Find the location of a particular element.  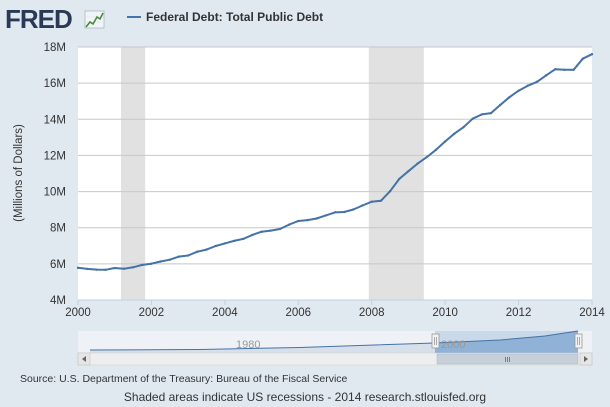

navigator-area-left is located at coordinates (262, 348).